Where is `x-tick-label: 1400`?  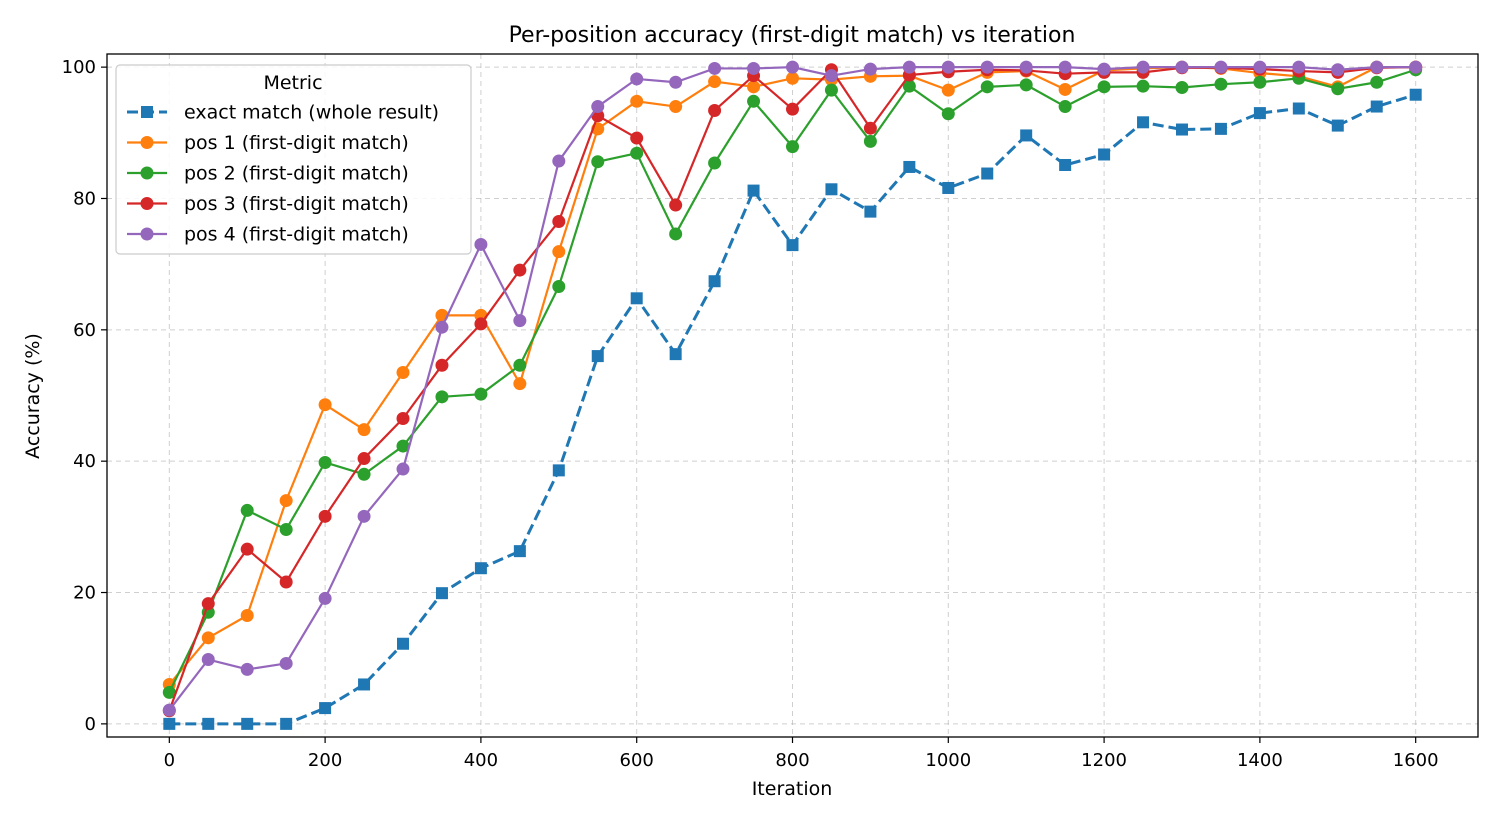
x-tick-label: 1400 is located at coordinates (1260, 760).